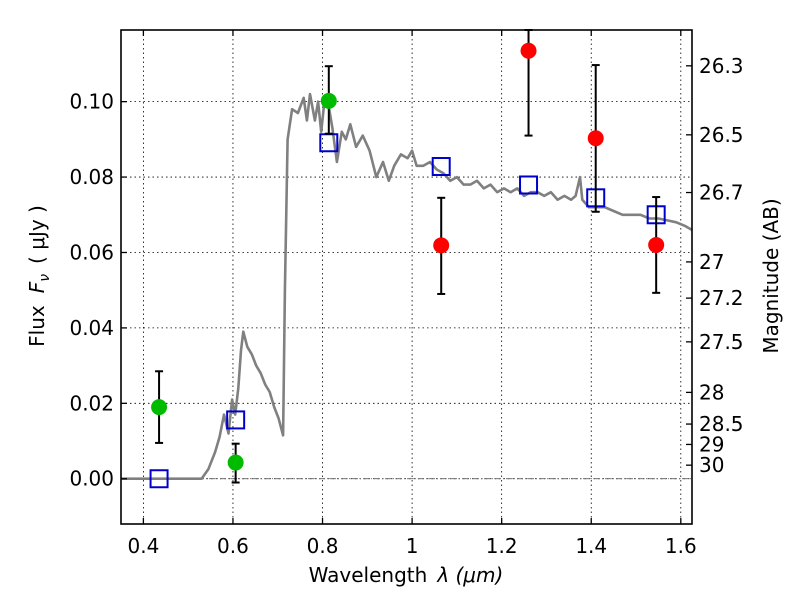  What do you see at coordinates (91, 479) in the screenshot?
I see `y-tick-label: 0.00` at bounding box center [91, 479].